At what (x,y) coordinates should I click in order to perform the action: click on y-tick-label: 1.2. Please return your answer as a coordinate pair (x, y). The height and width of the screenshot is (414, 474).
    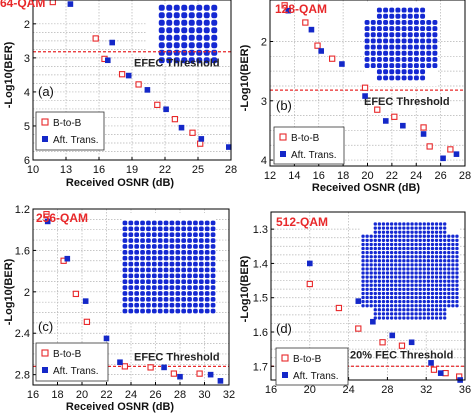
    Looking at the image, I should click on (22, 210).